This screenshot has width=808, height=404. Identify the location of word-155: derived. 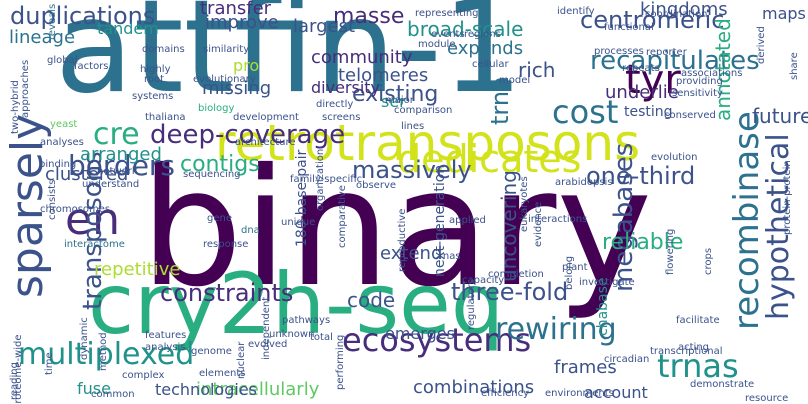
(761, 45).